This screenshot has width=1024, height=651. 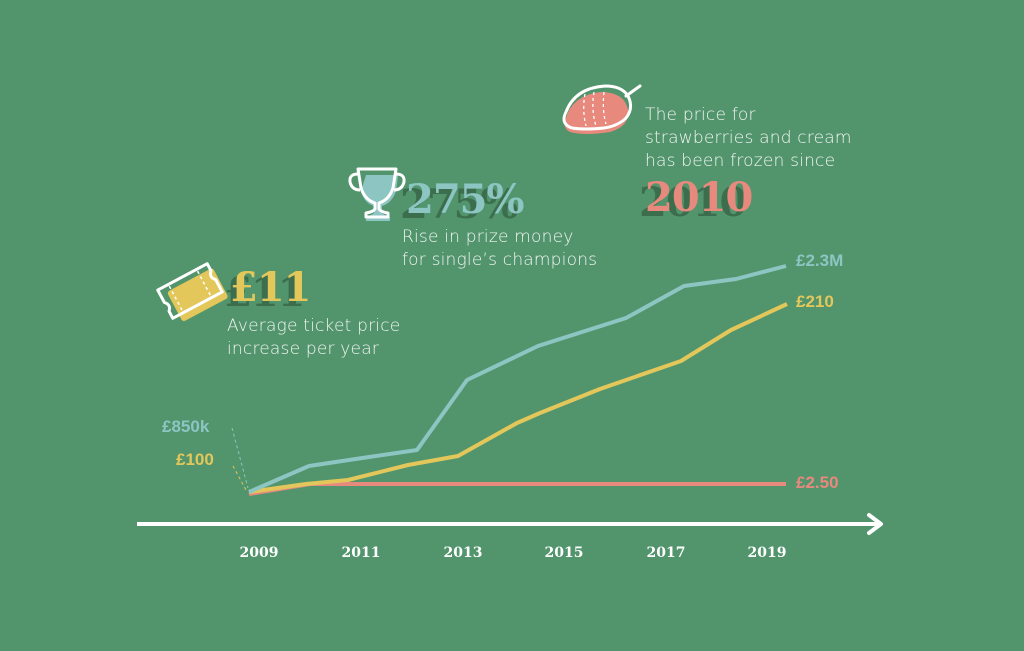 I want to click on prize-text-line1: Rise in prize money, so click(x=488, y=237).